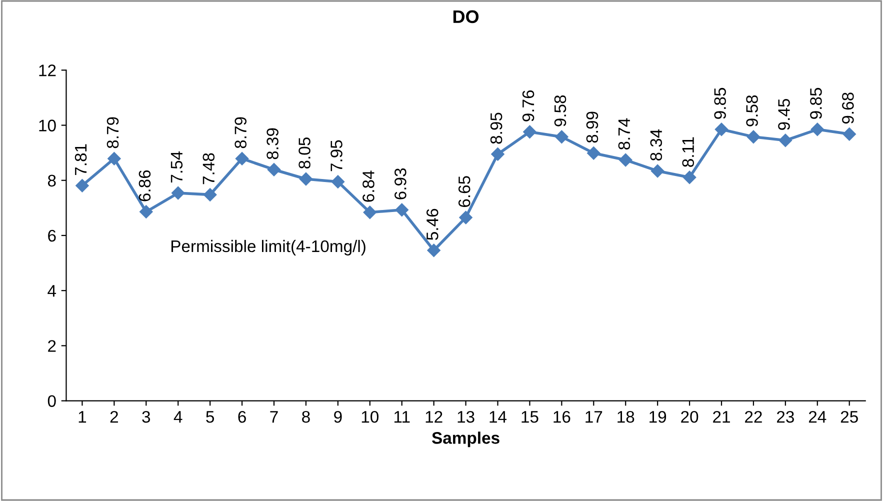  Describe the element at coordinates (658, 416) in the screenshot. I see `x-tick-label: 19` at that location.